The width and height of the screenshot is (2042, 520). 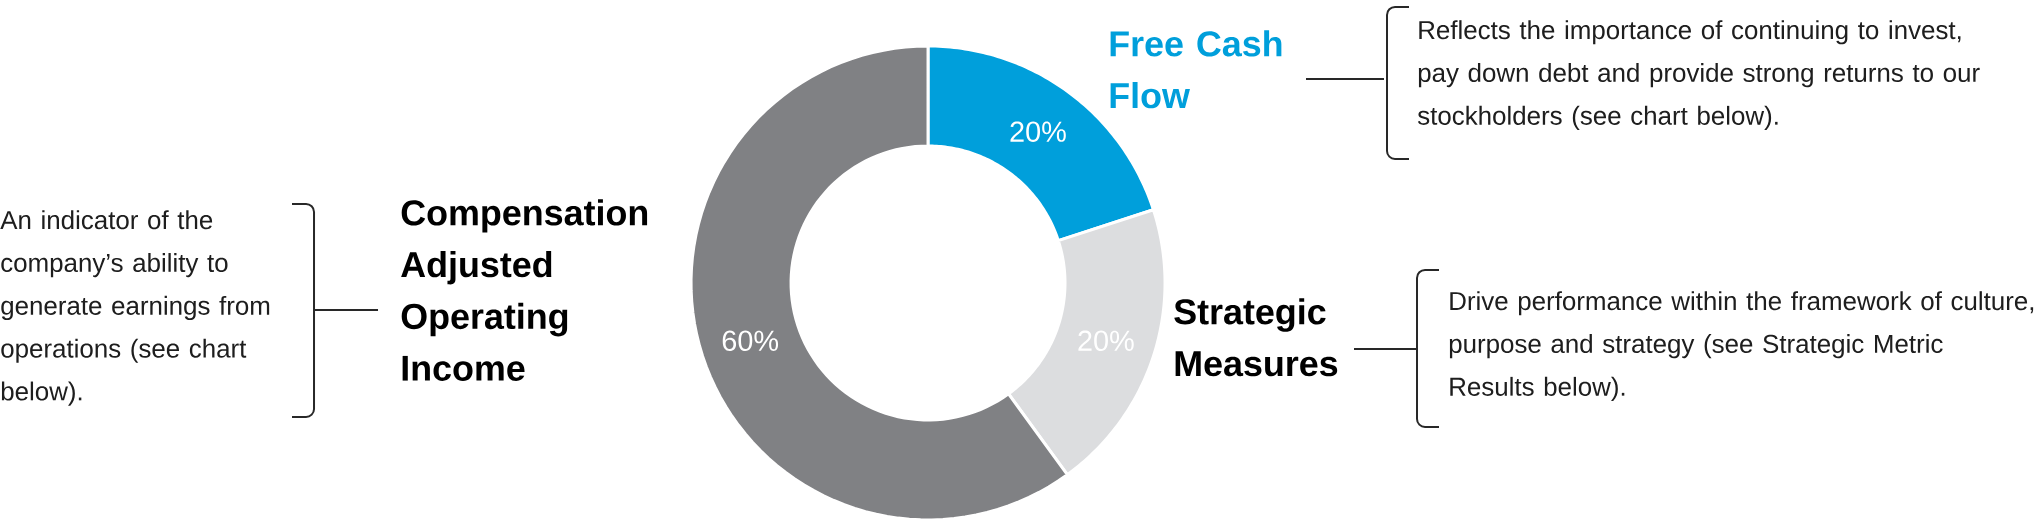 What do you see at coordinates (750, 340) in the screenshot?
I see `data-label: 60%` at bounding box center [750, 340].